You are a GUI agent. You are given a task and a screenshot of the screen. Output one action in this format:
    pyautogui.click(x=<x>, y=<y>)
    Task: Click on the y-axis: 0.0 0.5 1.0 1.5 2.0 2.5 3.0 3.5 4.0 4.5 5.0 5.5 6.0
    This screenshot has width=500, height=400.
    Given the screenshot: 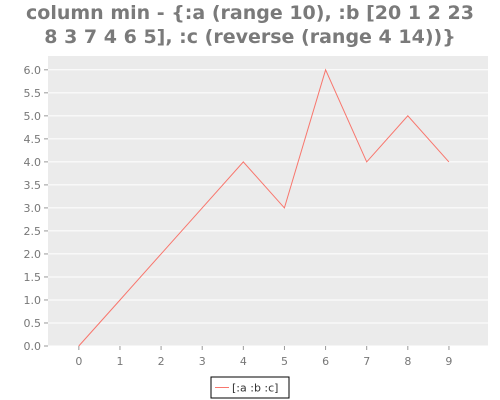 What is the action you would take?
    pyautogui.click(x=36, y=208)
    